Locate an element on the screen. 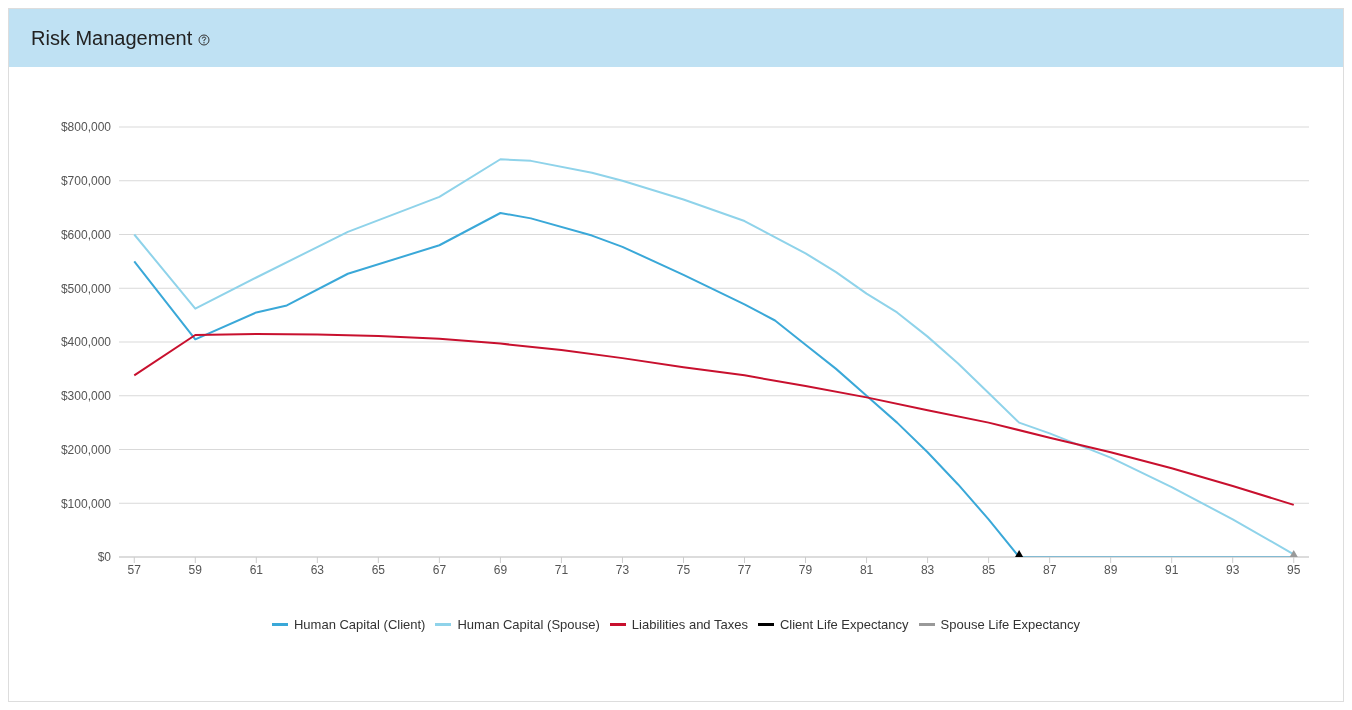  legend-label: Liabilities and Taxes is located at coordinates (689, 624).